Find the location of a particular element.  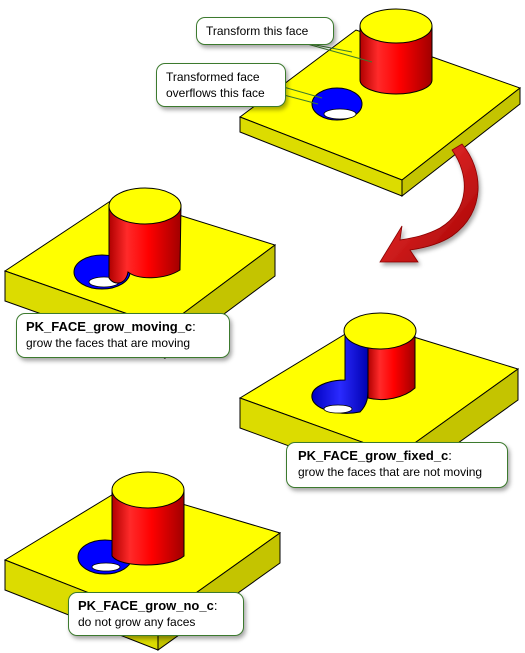

leader-overflow is located at coordinates (301, 92).